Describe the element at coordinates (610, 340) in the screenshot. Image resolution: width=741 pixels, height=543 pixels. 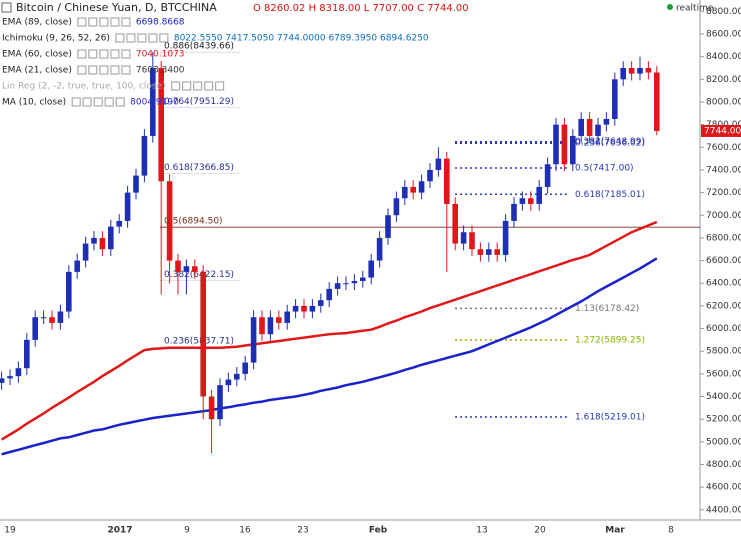
I see `fib-label: 1.272(5899.25)` at that location.